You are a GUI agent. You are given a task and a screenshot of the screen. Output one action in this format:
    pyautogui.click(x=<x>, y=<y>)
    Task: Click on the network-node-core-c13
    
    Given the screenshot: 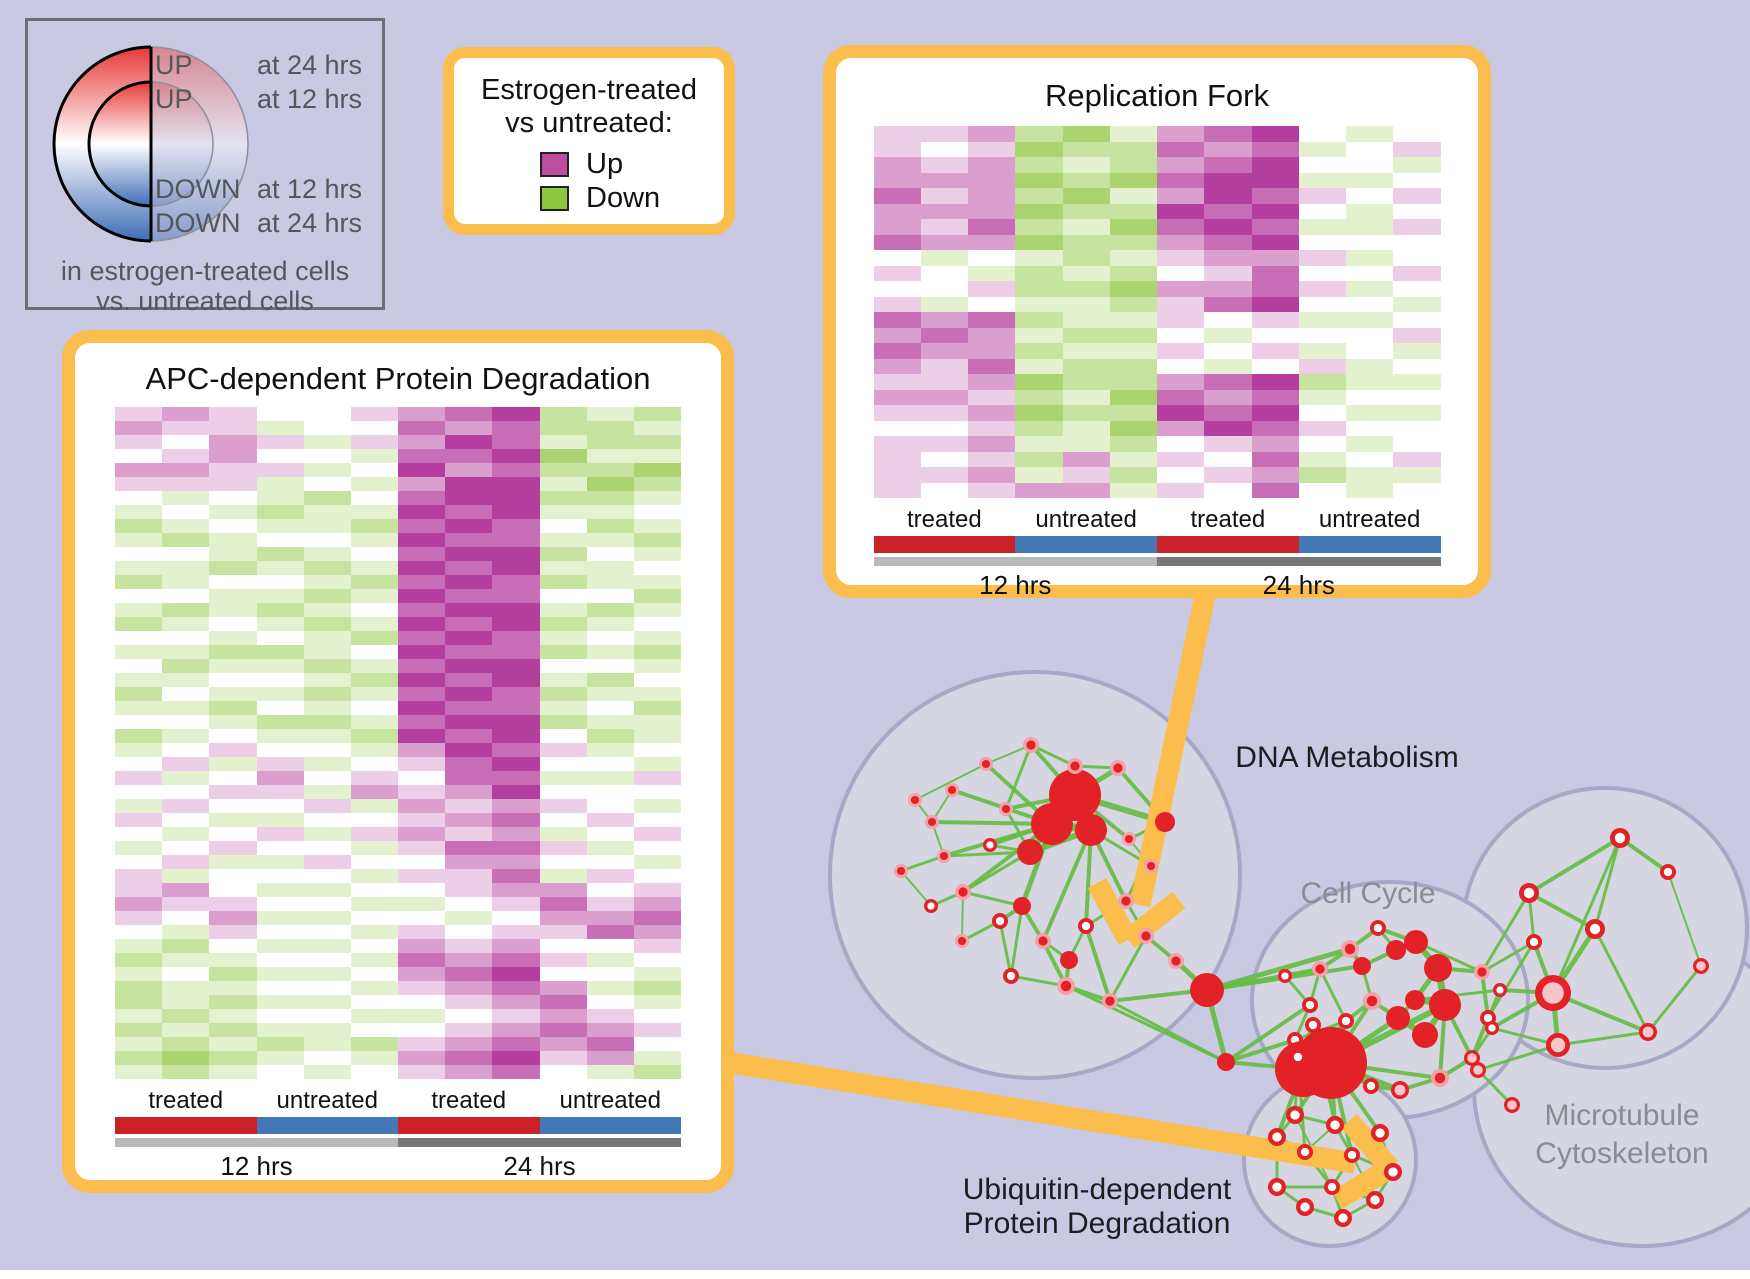 What is the action you would take?
    pyautogui.click(x=1346, y=1021)
    